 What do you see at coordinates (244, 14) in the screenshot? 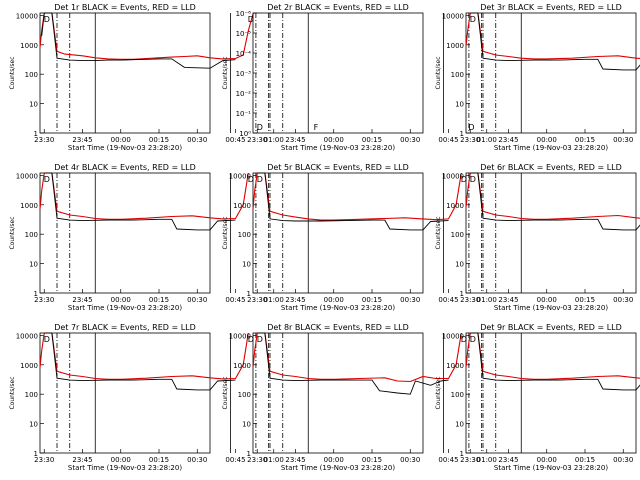
I see `y-tick-label: 10⁻⁶` at bounding box center [244, 14].